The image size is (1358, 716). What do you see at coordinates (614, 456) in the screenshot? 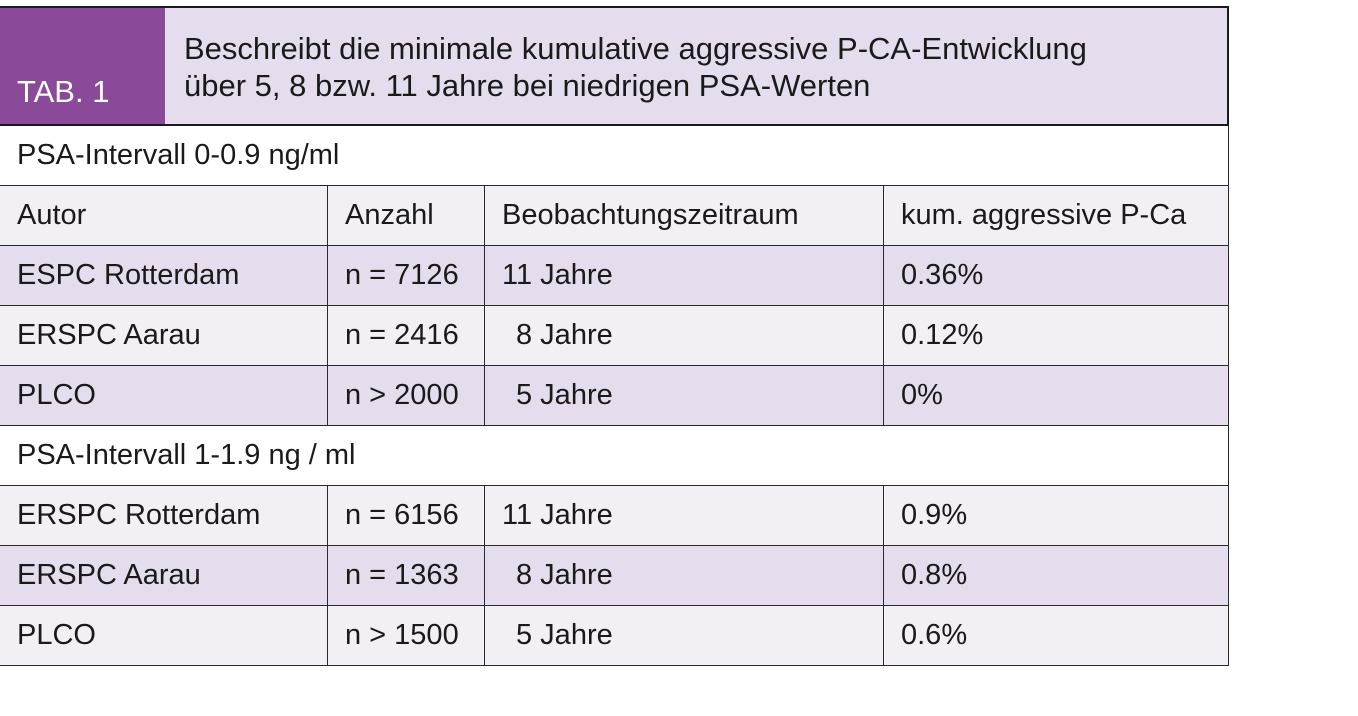
I see `section-row: PSA-Intervall 1-1.9 ng / ml` at bounding box center [614, 456].